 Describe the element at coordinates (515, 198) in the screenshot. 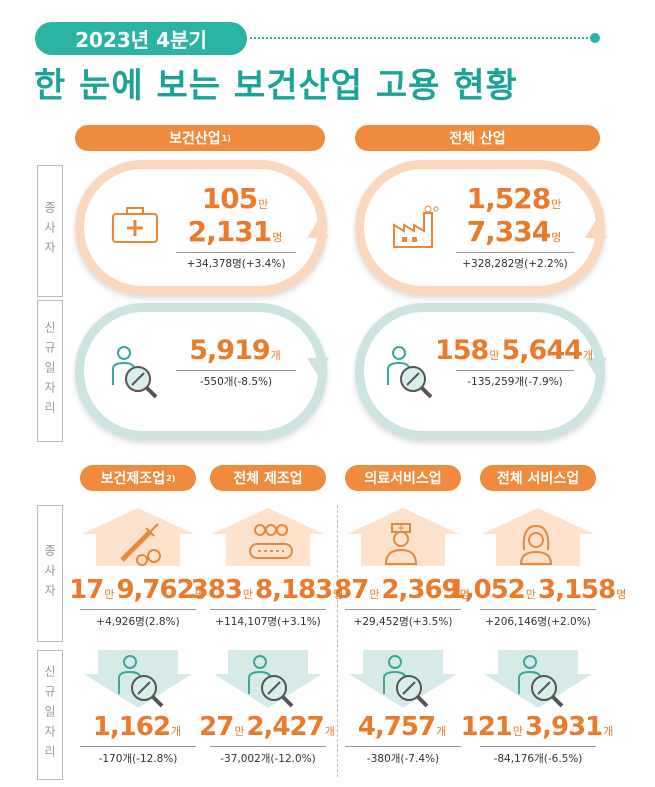

I see `value: 1,528 만` at that location.